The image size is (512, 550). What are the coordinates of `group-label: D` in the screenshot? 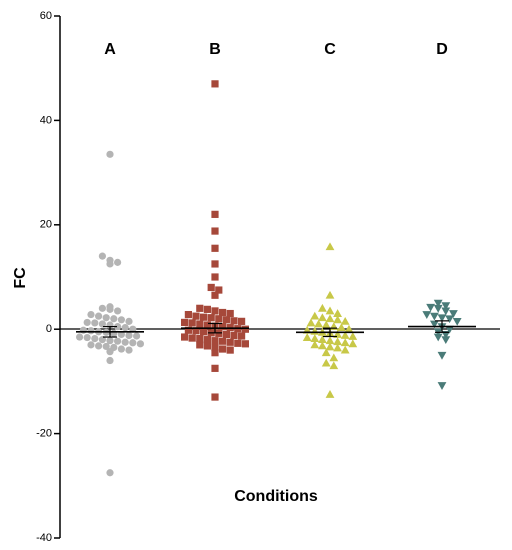 It's located at (442, 49).